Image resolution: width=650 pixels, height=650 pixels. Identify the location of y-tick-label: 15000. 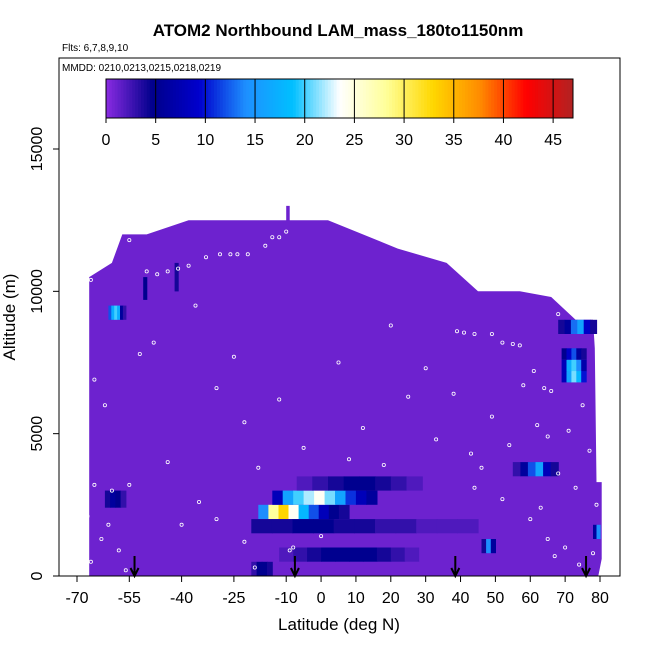
(37, 149).